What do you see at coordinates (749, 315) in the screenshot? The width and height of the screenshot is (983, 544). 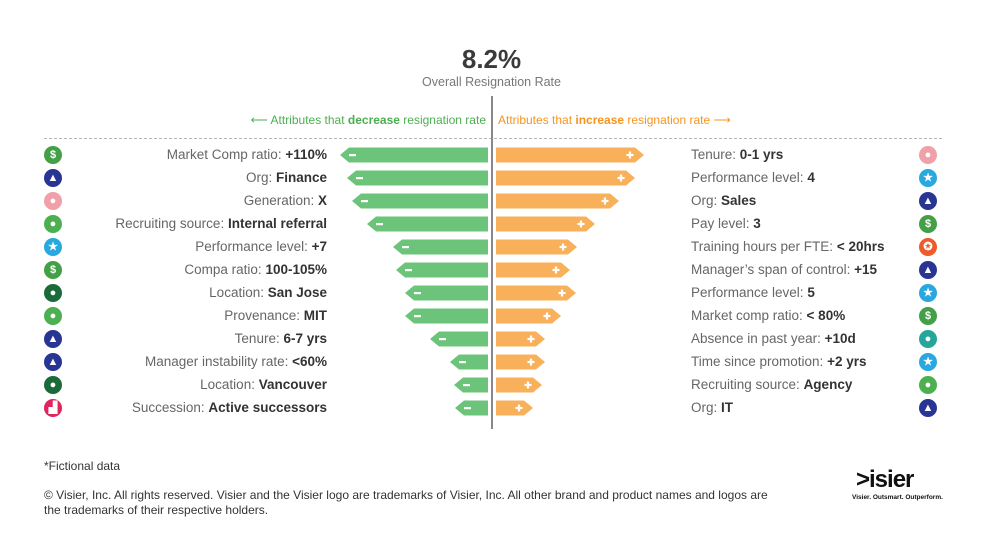 I see `attribute-name: Market comp ratio:` at bounding box center [749, 315].